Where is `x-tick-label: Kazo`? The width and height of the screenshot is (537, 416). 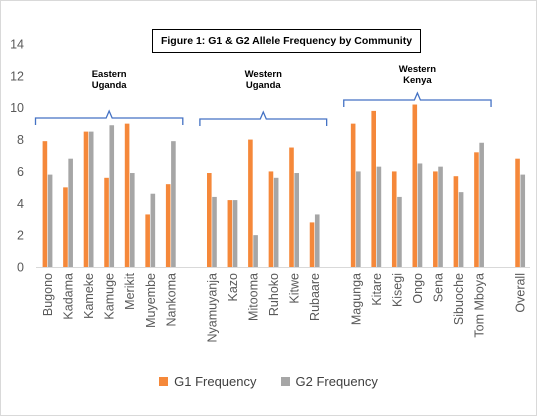
x-tick-label: Kazo is located at coordinates (233, 287).